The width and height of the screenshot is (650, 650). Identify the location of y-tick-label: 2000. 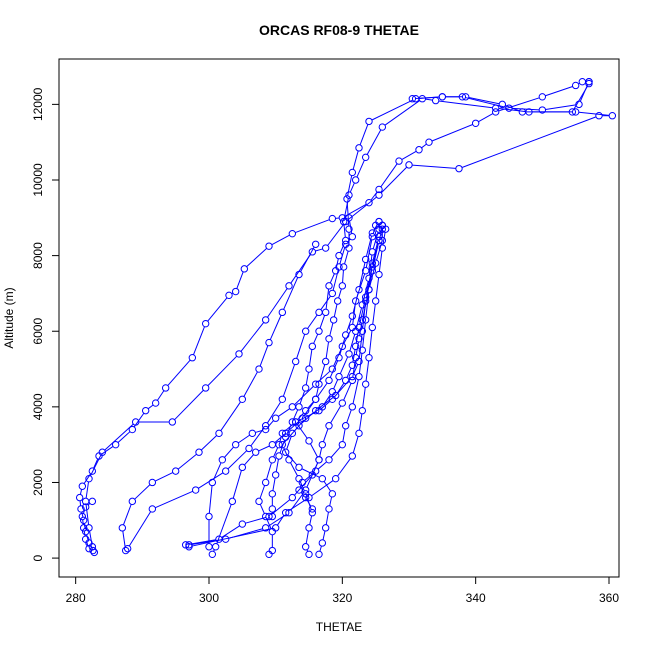
(38, 482).